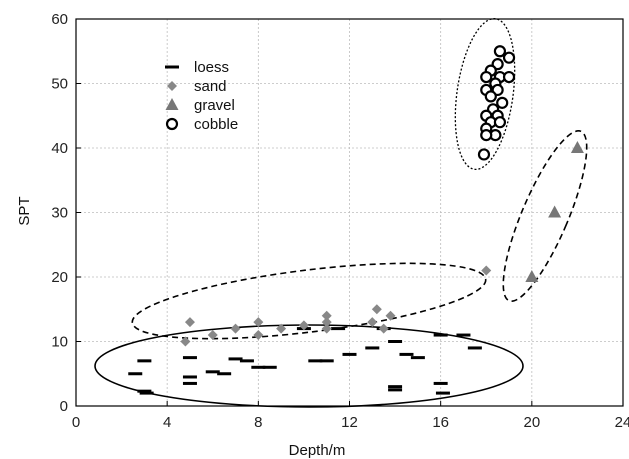 The height and width of the screenshot is (459, 629). I want to click on x-tick-label: 4, so click(167, 422).